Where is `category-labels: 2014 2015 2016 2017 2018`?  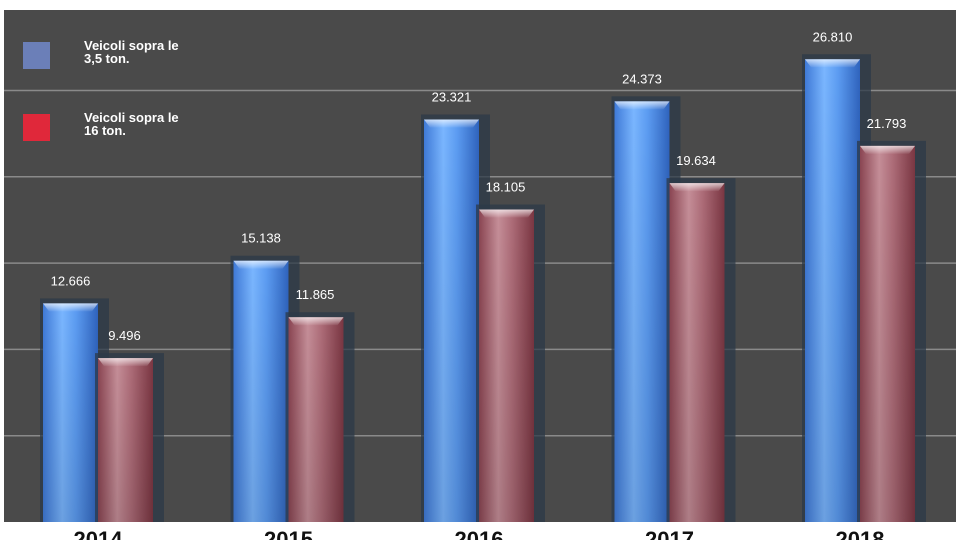 category-labels: 2014 2015 2016 2017 2018 is located at coordinates (479, 533).